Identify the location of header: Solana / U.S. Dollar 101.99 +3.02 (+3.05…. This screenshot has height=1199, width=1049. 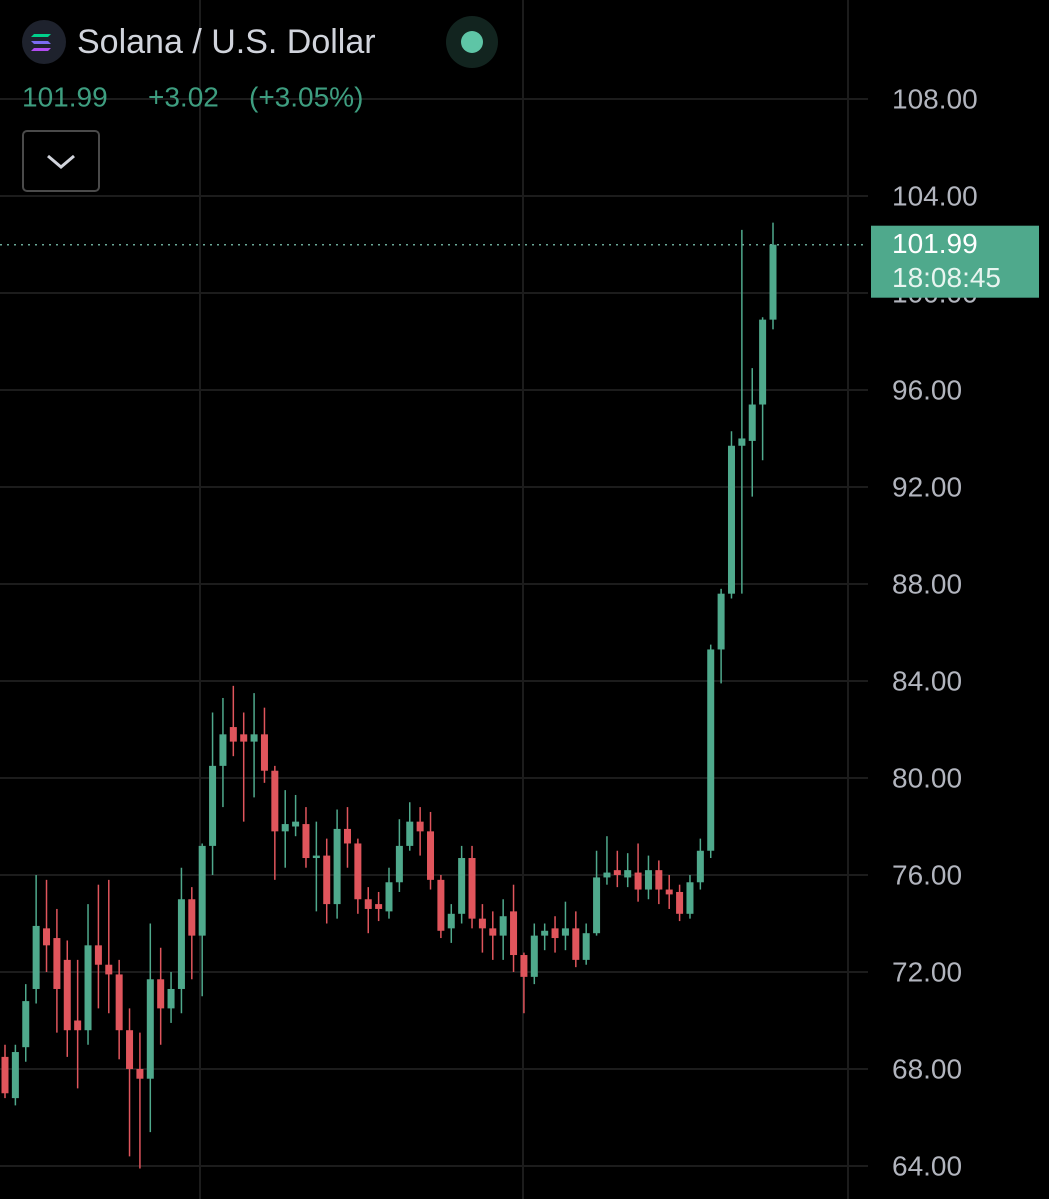
(260, 104).